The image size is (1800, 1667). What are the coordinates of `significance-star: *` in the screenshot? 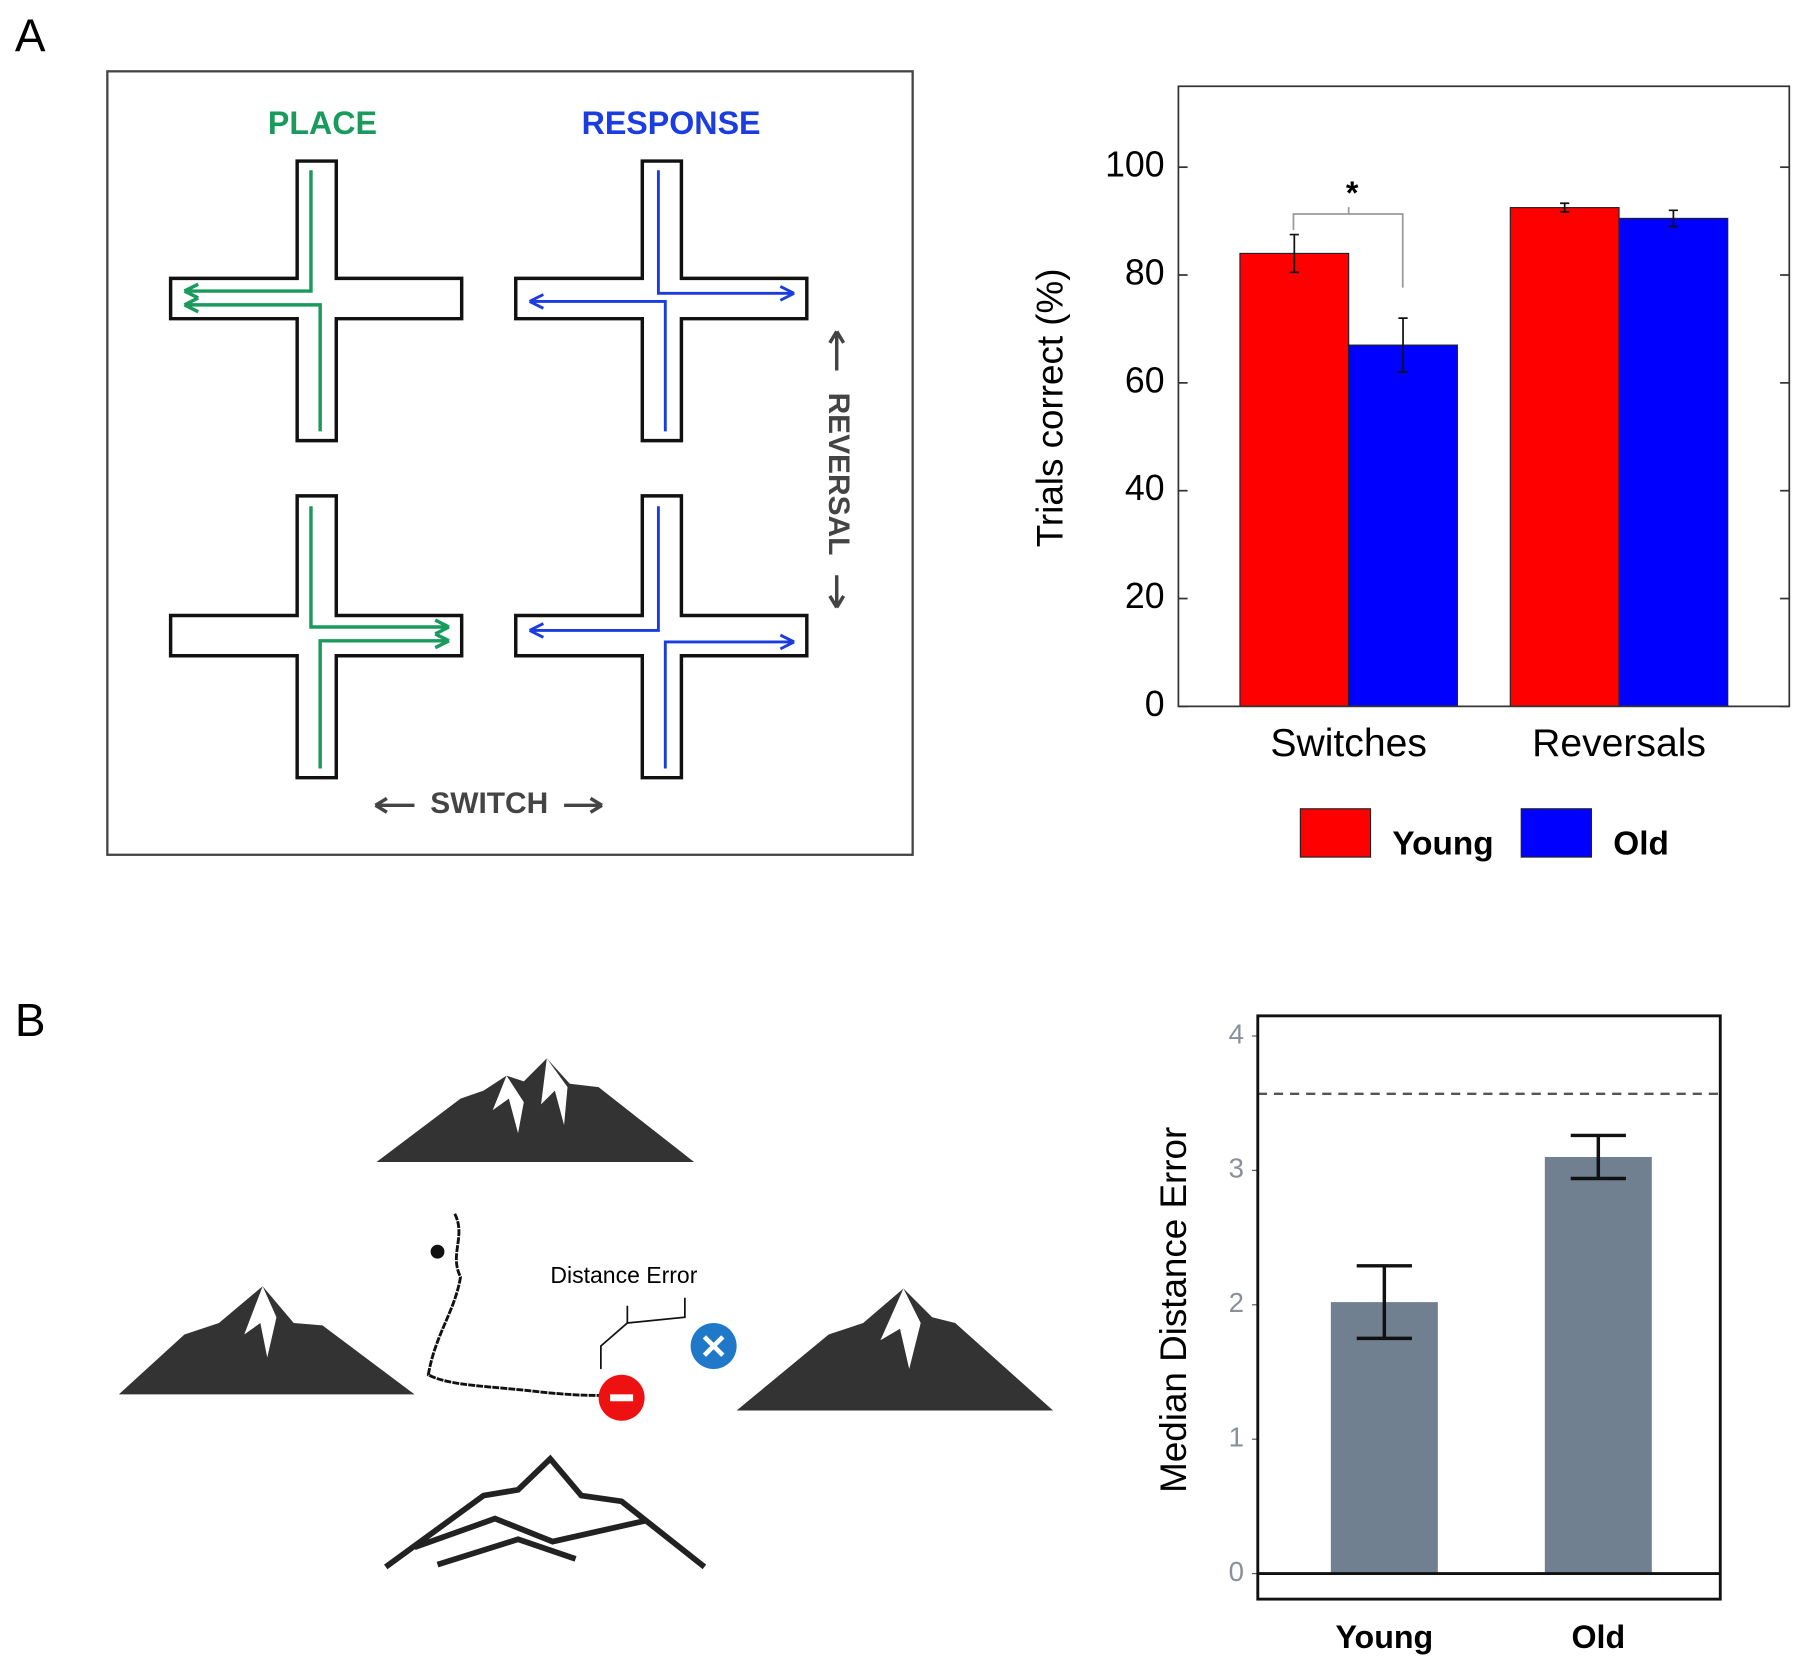 It's located at (1352, 193).